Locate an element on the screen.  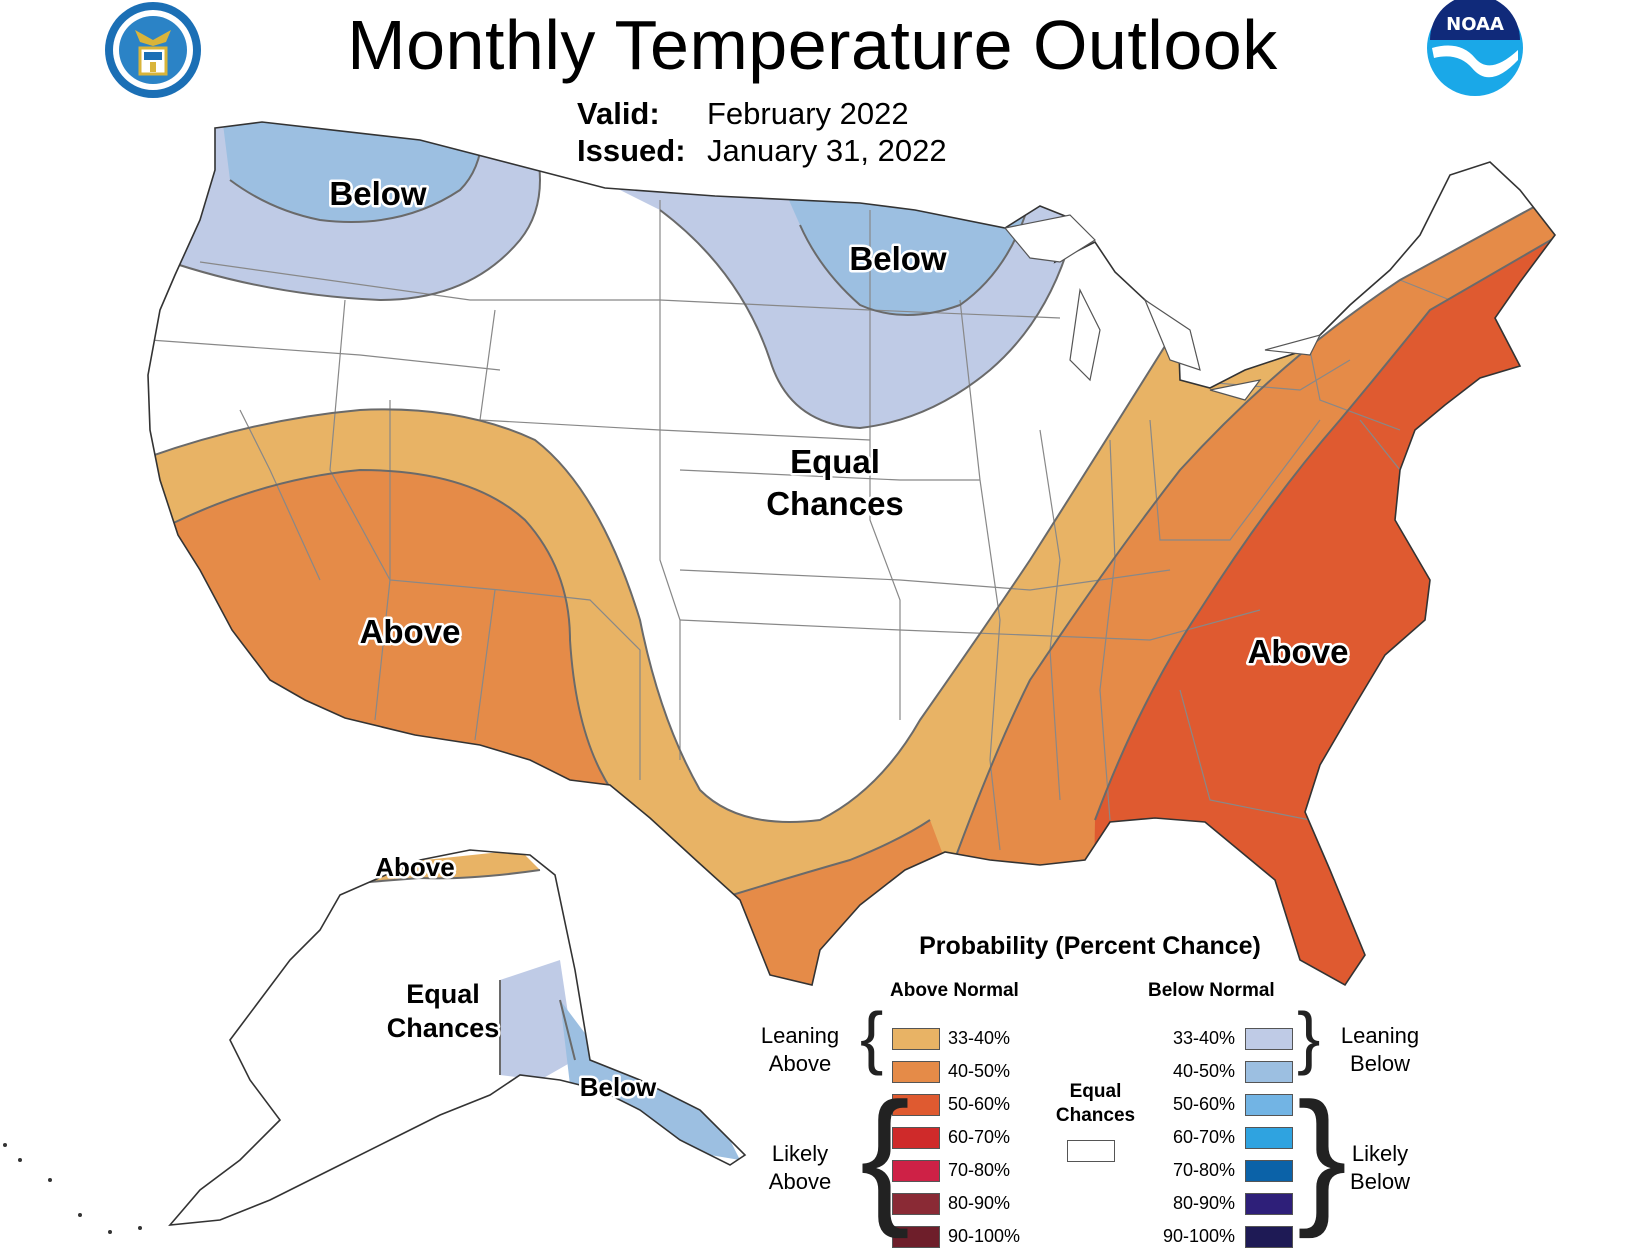
legend-below-row: 70-80% is located at coordinates (1020, 1171).